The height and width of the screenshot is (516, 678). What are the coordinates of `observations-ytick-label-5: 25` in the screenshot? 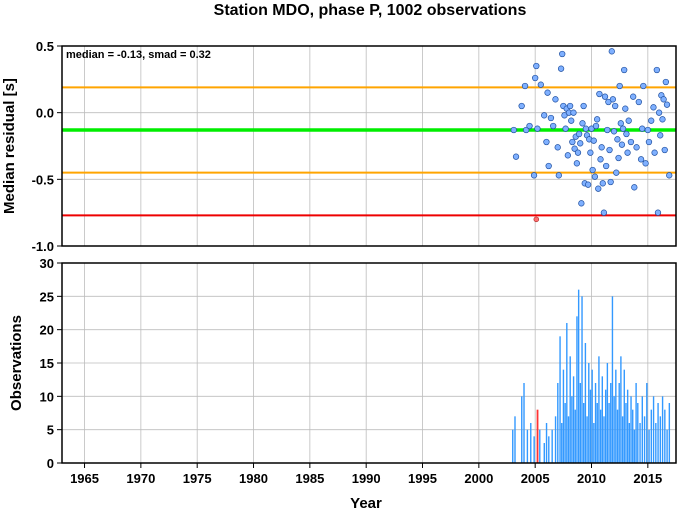 It's located at (47, 296).